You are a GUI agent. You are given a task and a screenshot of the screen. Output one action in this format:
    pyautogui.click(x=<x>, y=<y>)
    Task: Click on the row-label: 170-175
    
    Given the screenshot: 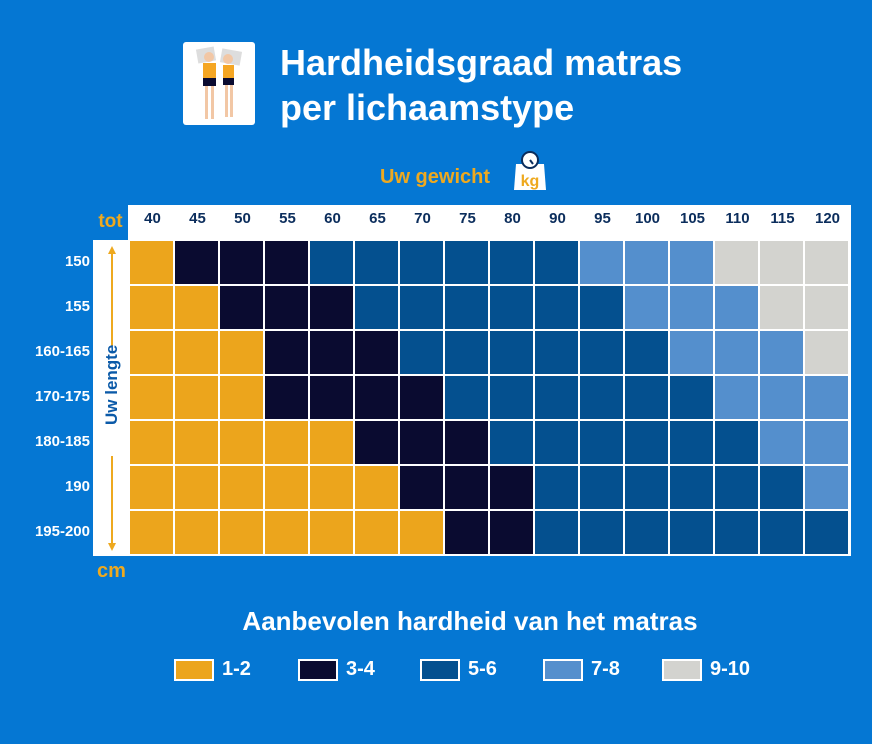 What is the action you would take?
    pyautogui.click(x=62, y=396)
    